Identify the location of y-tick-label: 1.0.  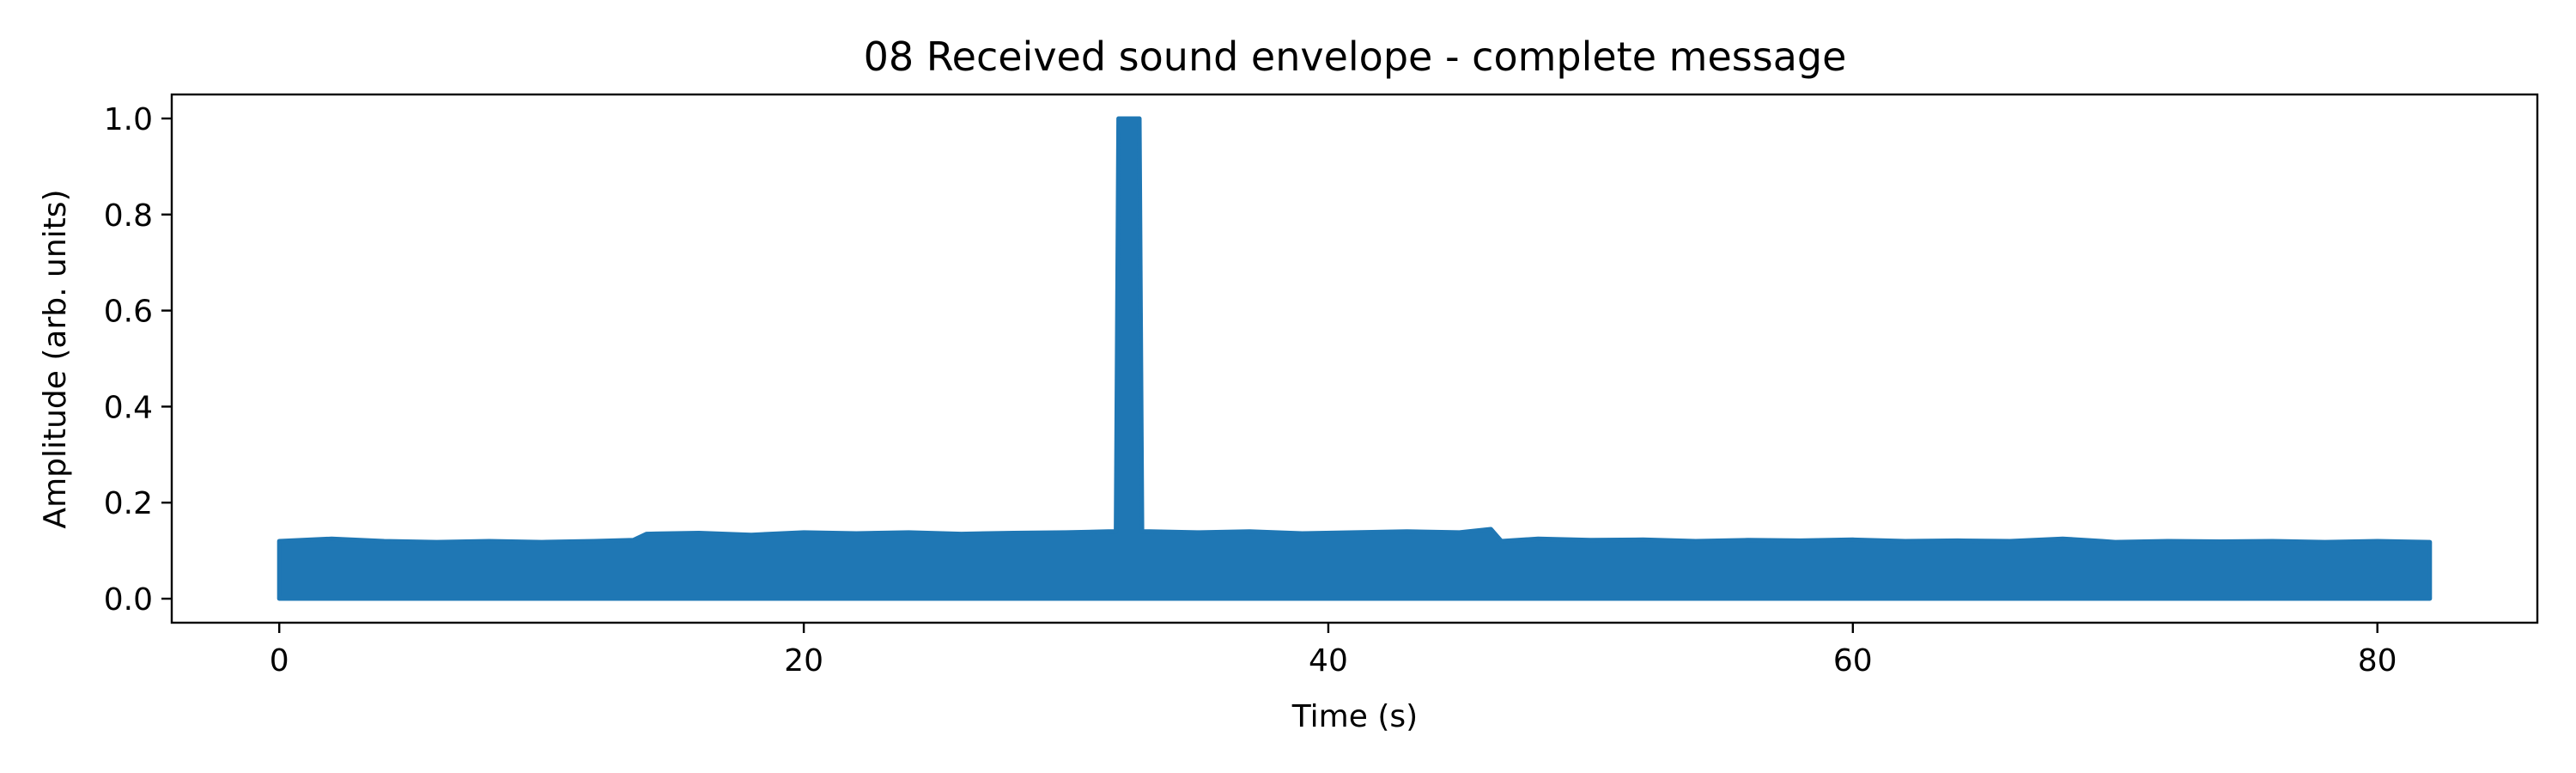
(128, 119).